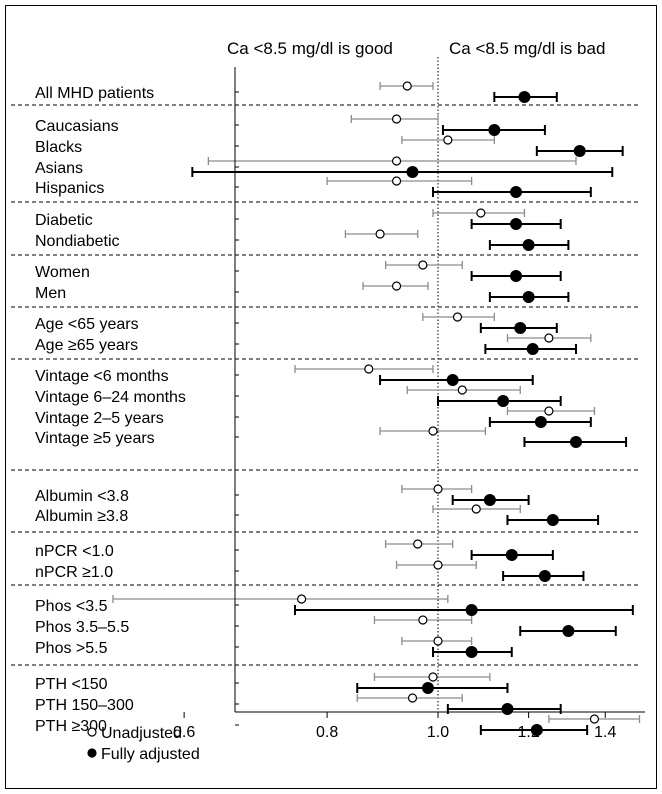  Describe the element at coordinates (87, 324) in the screenshot. I see `row-label: Age <65 years` at that location.